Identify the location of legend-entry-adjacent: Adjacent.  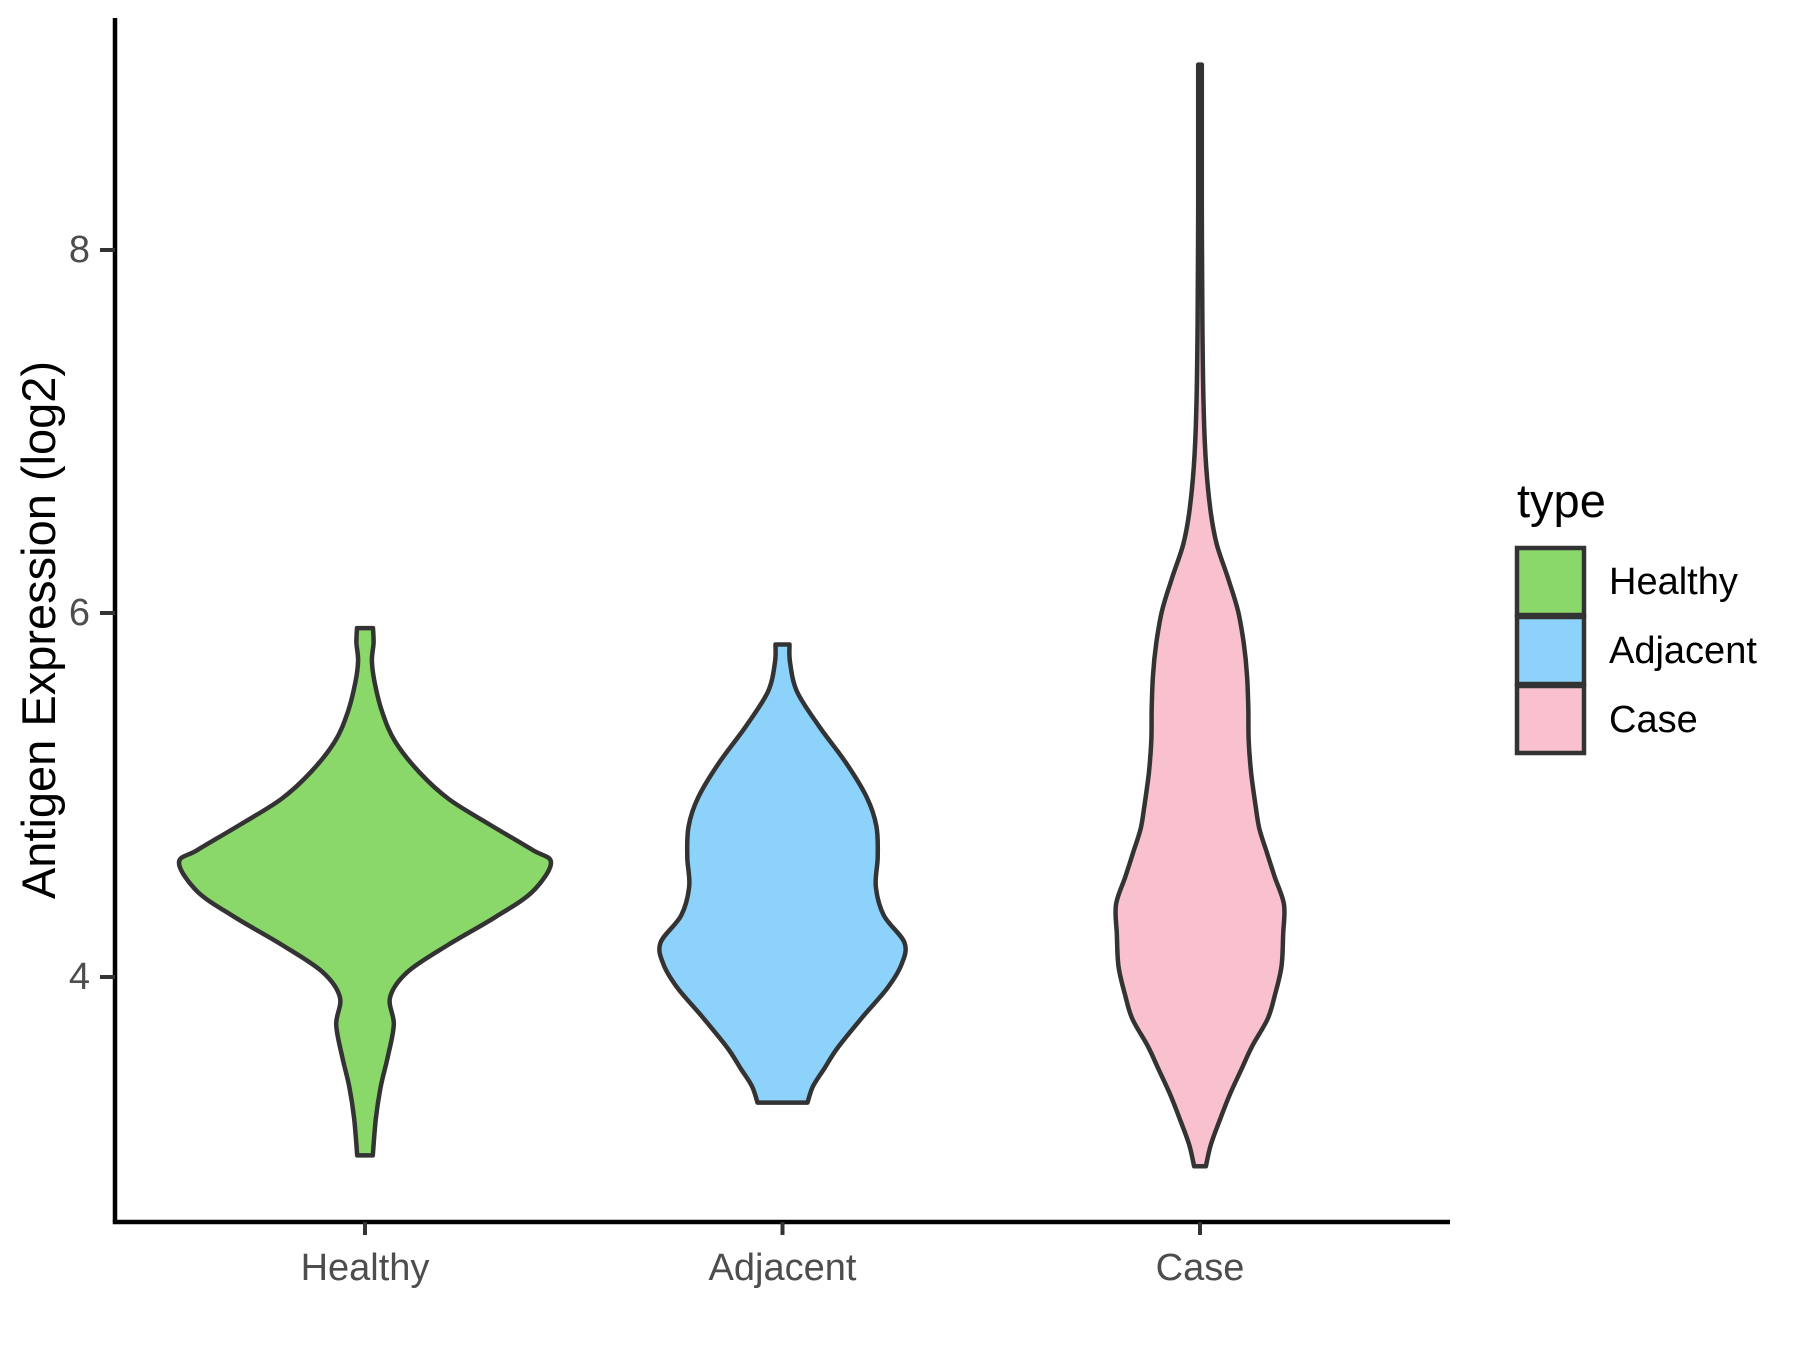
(1635, 650).